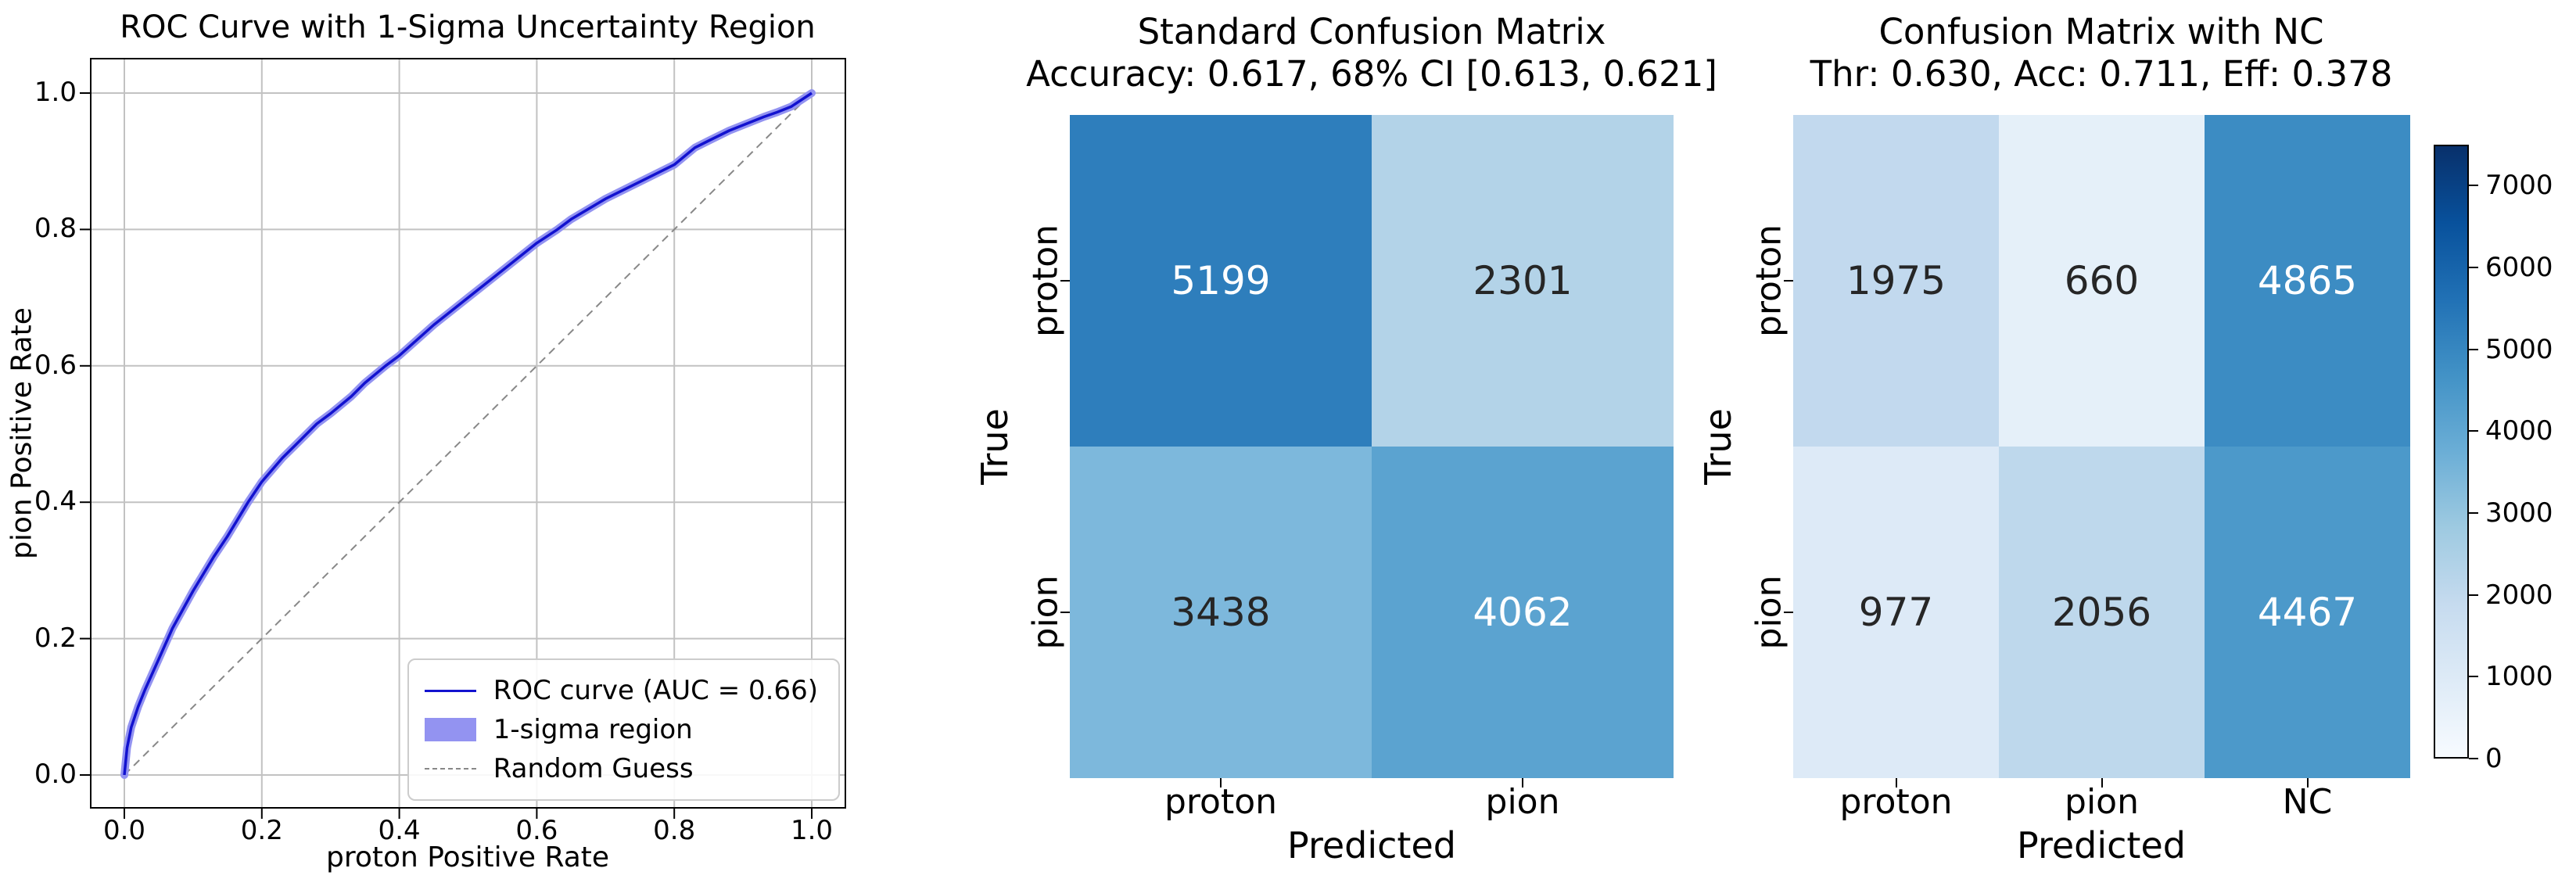  I want to click on cm-std-xlabel: Predicted, so click(1371, 845).